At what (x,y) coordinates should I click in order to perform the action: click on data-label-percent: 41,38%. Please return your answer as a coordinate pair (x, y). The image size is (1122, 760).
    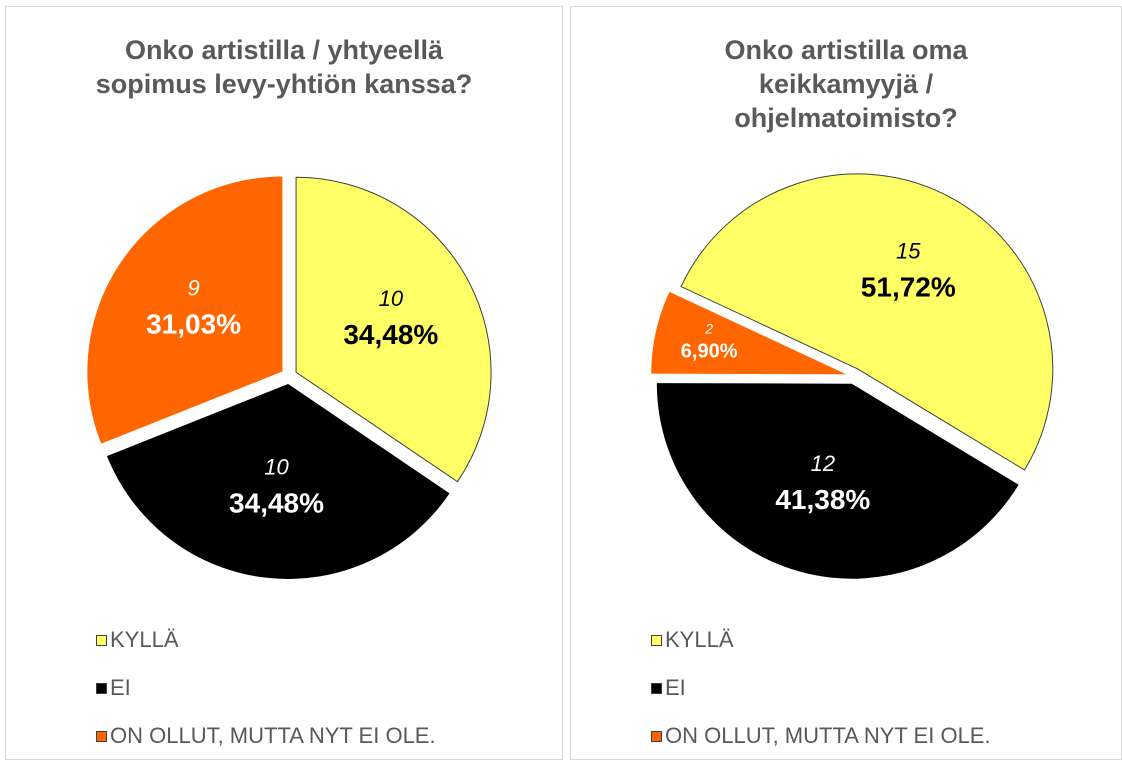
    Looking at the image, I should click on (822, 499).